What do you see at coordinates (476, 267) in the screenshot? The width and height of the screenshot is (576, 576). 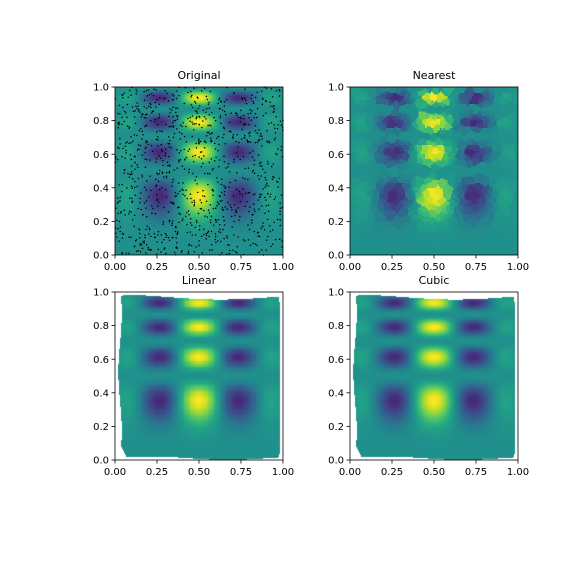 I see `x-tick-label: 0.75` at bounding box center [476, 267].